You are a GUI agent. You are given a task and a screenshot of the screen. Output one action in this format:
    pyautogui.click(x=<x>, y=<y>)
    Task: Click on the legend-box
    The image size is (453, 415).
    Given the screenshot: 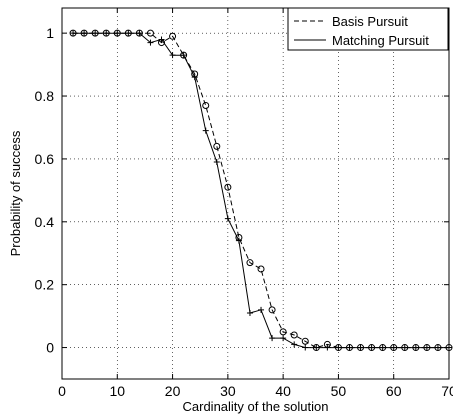 What is the action you would take?
    pyautogui.click(x=368, y=29)
    